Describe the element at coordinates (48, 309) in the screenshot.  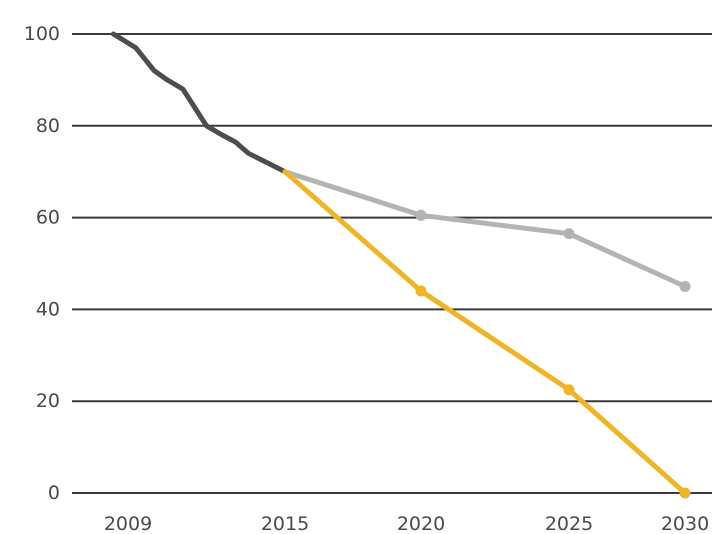
I see `y-tick-label-40: 40` at that location.